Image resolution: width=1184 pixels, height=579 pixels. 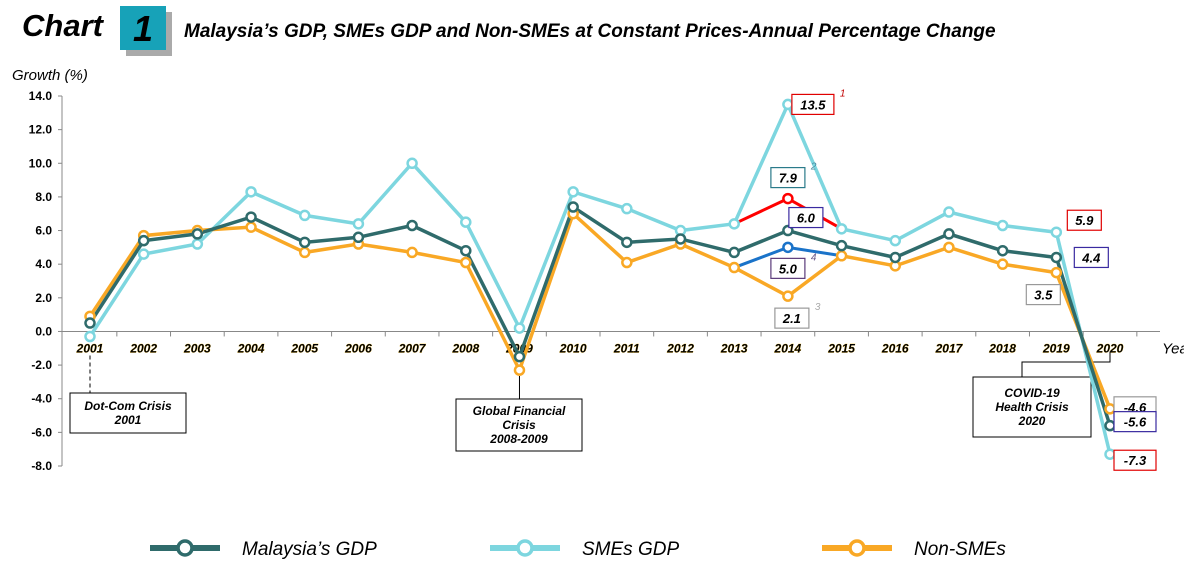 What do you see at coordinates (843, 93) in the screenshot?
I see `footnote-marker: 1` at bounding box center [843, 93].